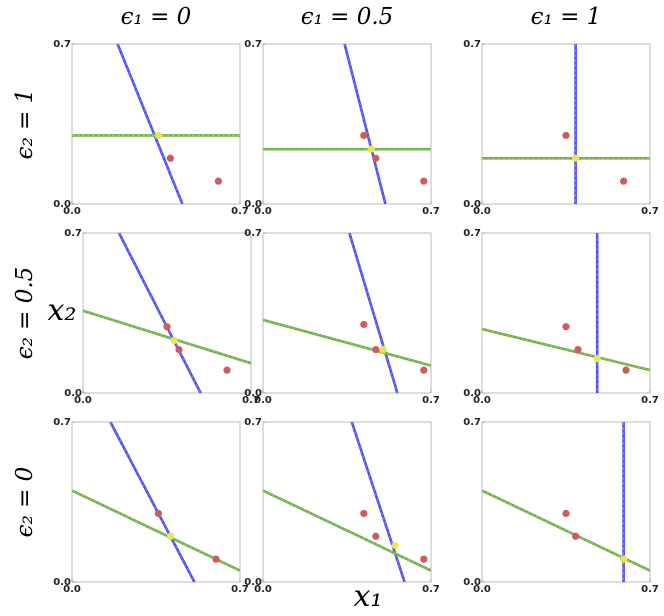  Describe the element at coordinates (25, 313) in the screenshot. I see `row-title: ϵ₂ = 0.5` at that location.